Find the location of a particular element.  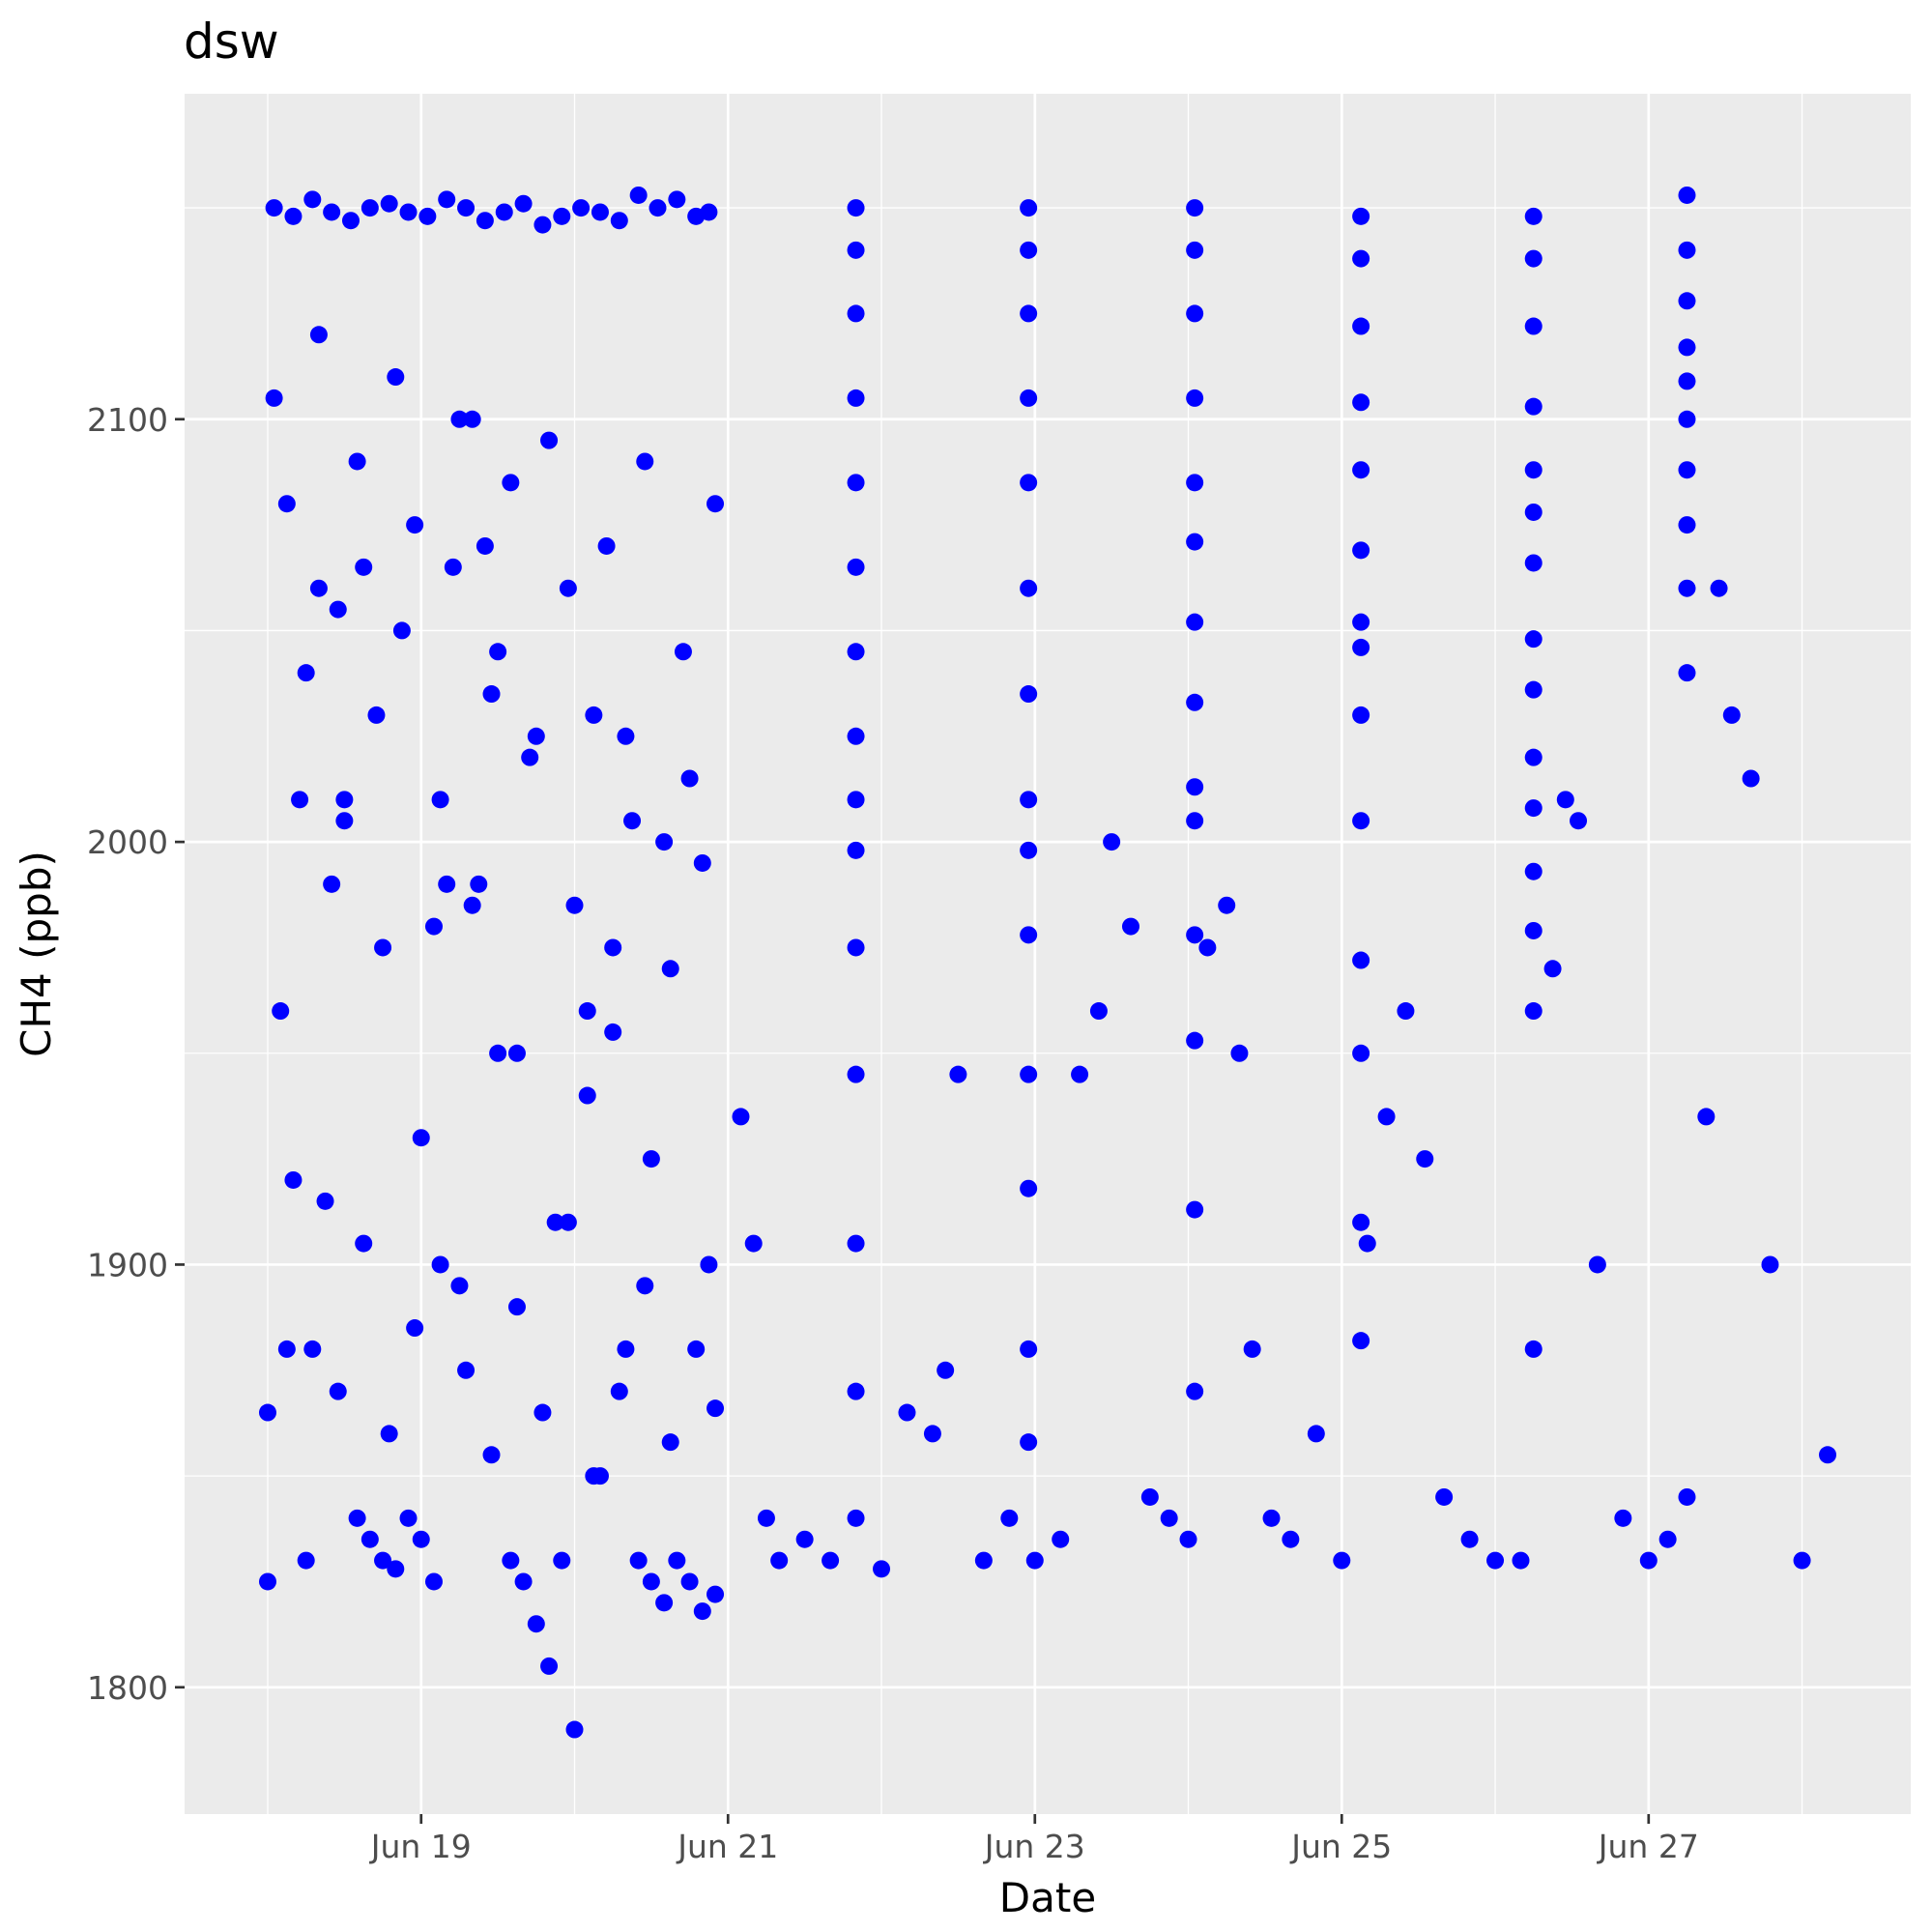

x-tick-labels: Jun 19 Jun 21 Jun 23 Jun 25 Jun 27 is located at coordinates (1034, 1846).